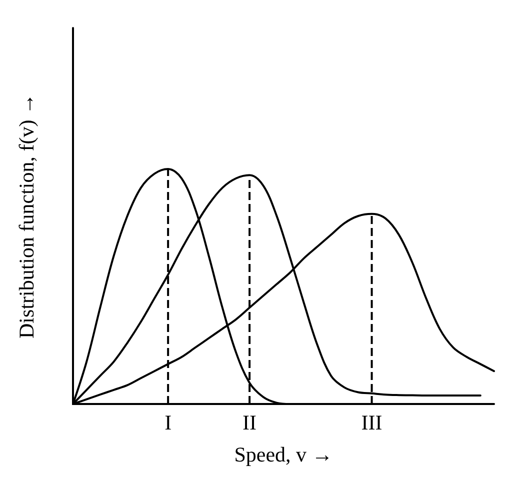 The image size is (510, 483). Describe the element at coordinates (168, 422) in the screenshot. I see `x-tick-label: I` at that location.